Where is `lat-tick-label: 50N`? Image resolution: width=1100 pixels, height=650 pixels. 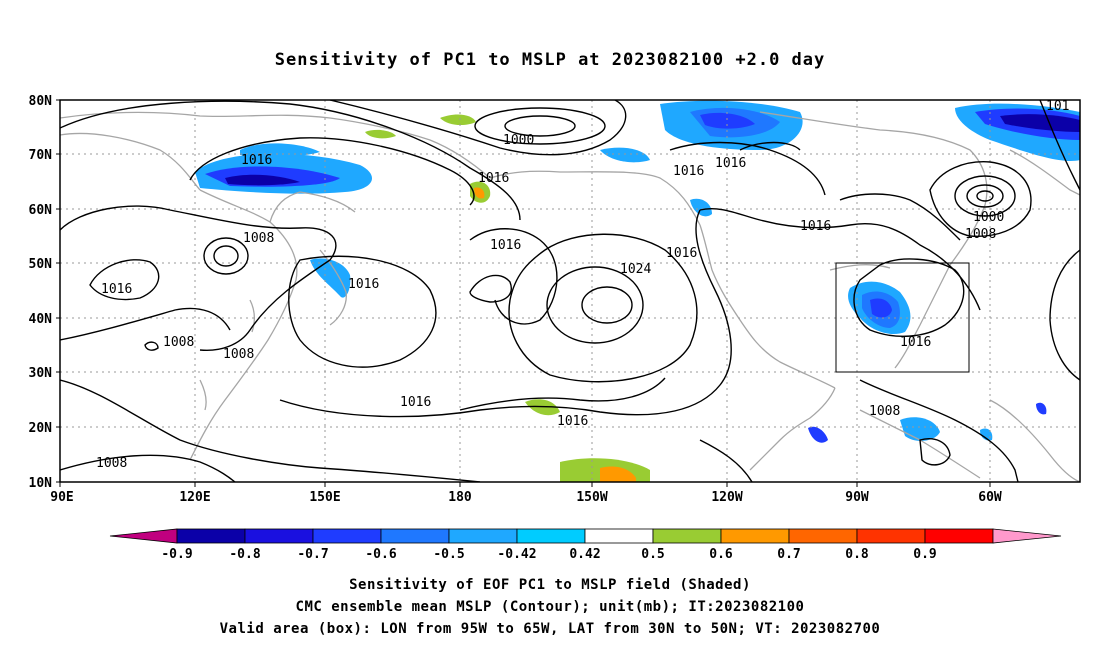
lat-tick-label: 50N is located at coordinates (41, 264).